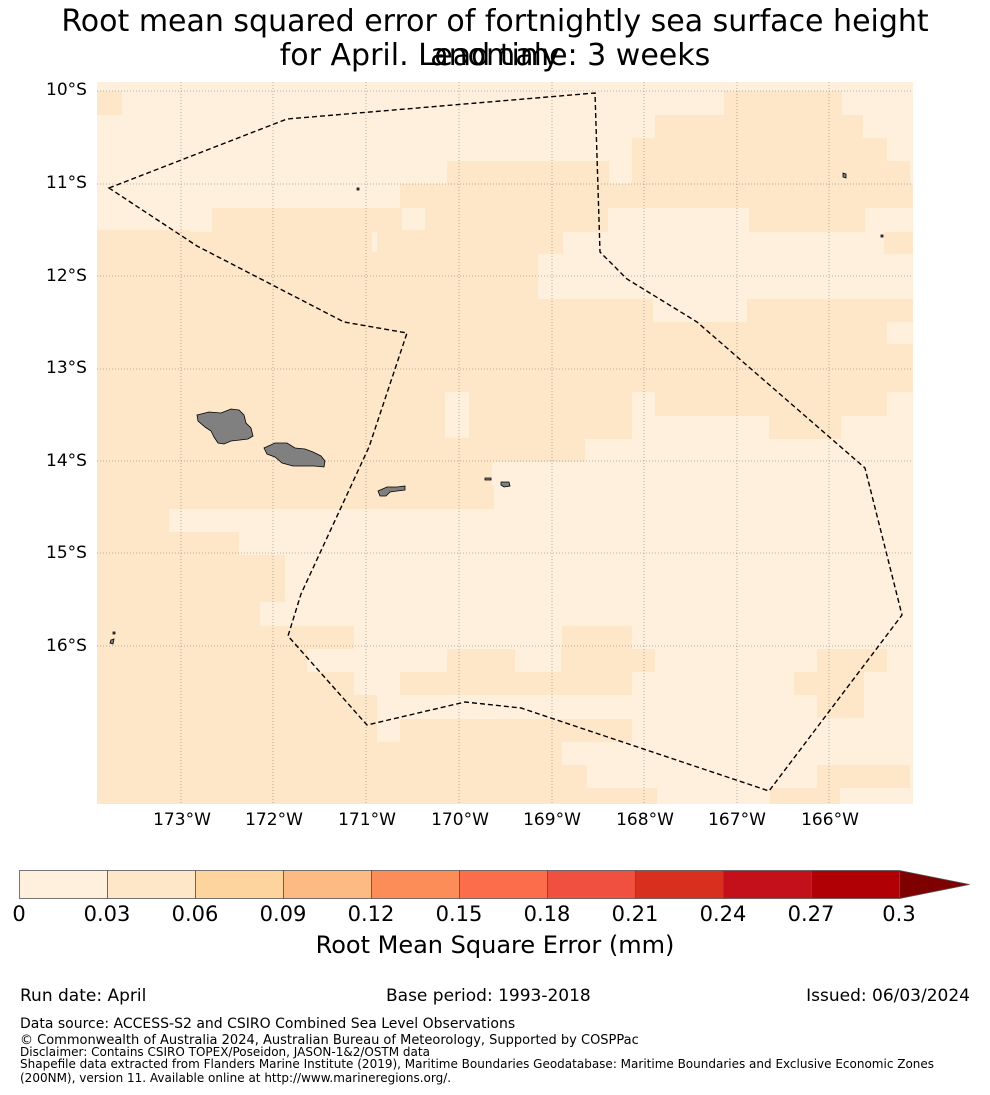 The height and width of the screenshot is (1095, 990). I want to click on lon-tick-172w: 172°W, so click(274, 820).